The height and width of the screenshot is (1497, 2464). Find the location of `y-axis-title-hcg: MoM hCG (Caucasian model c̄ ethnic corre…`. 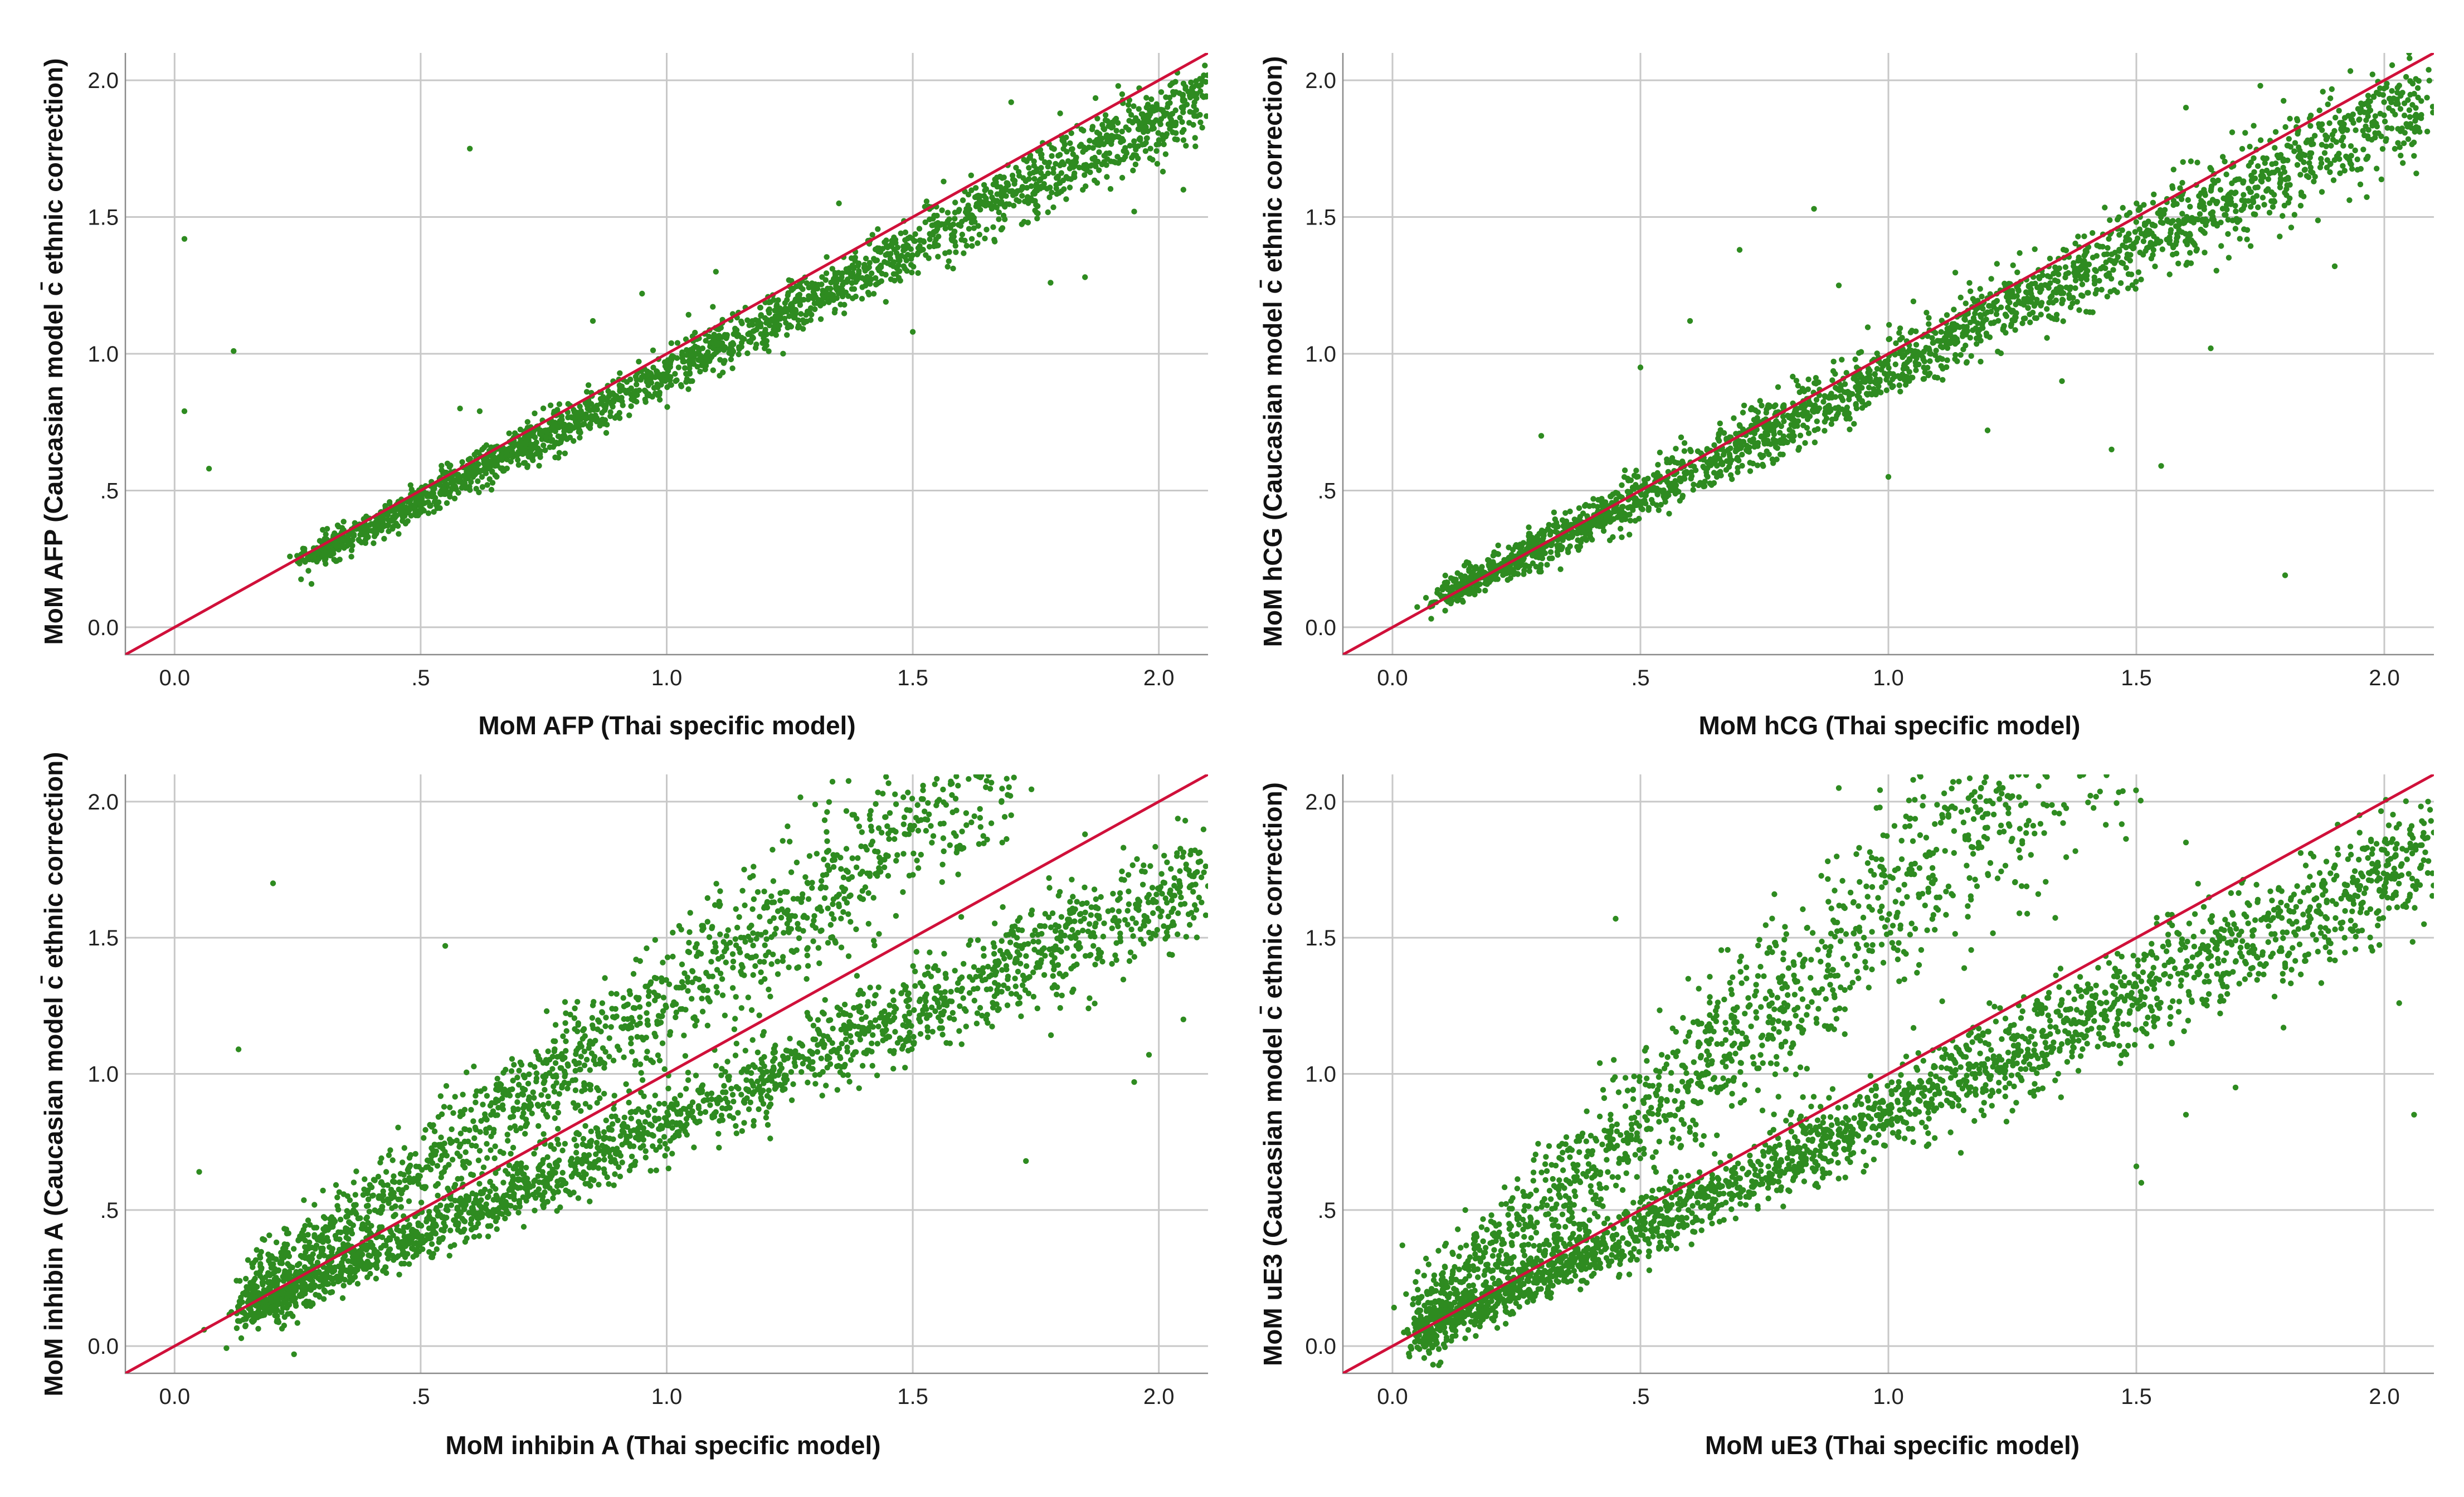

y-axis-title-hcg: MoM hCG (Caucasian model c̄ ethnic corre… is located at coordinates (1272, 351).